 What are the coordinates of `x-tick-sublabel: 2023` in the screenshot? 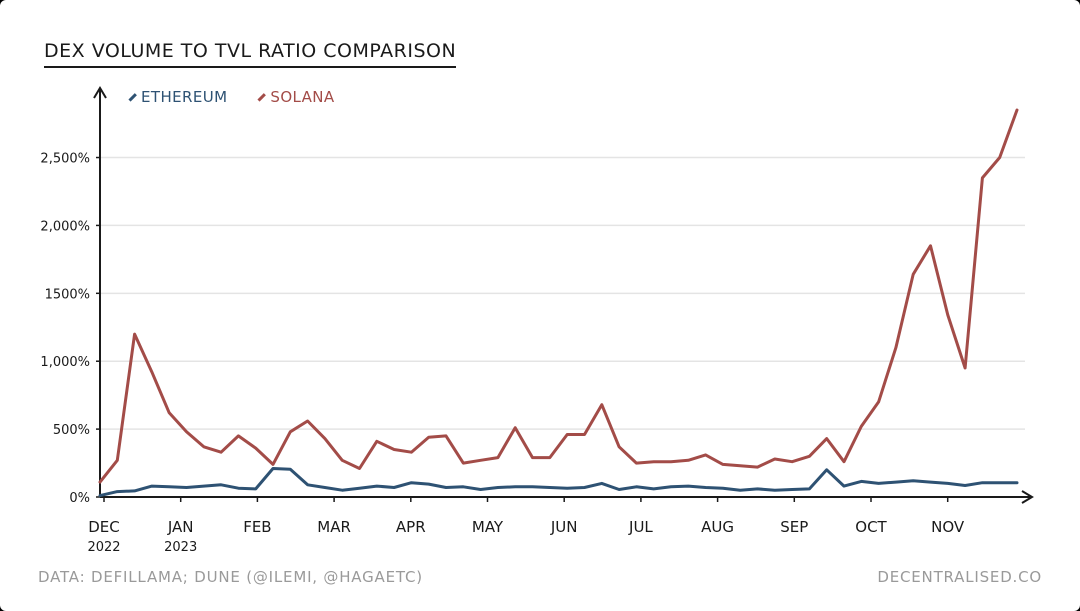 It's located at (180, 547).